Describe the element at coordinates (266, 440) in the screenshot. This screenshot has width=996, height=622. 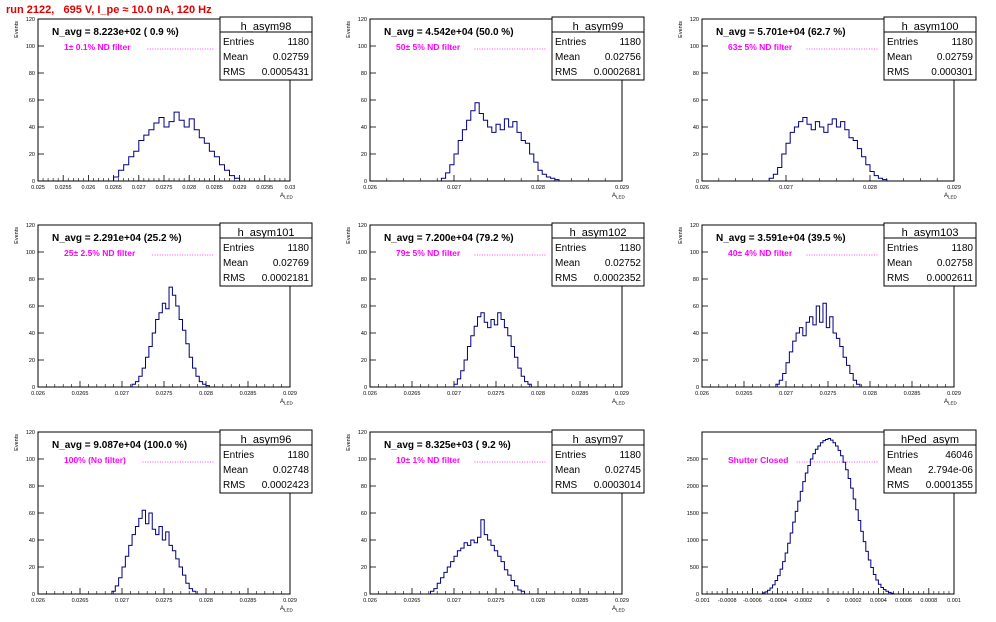
I see `stats-hist-name: h_asym96` at that location.